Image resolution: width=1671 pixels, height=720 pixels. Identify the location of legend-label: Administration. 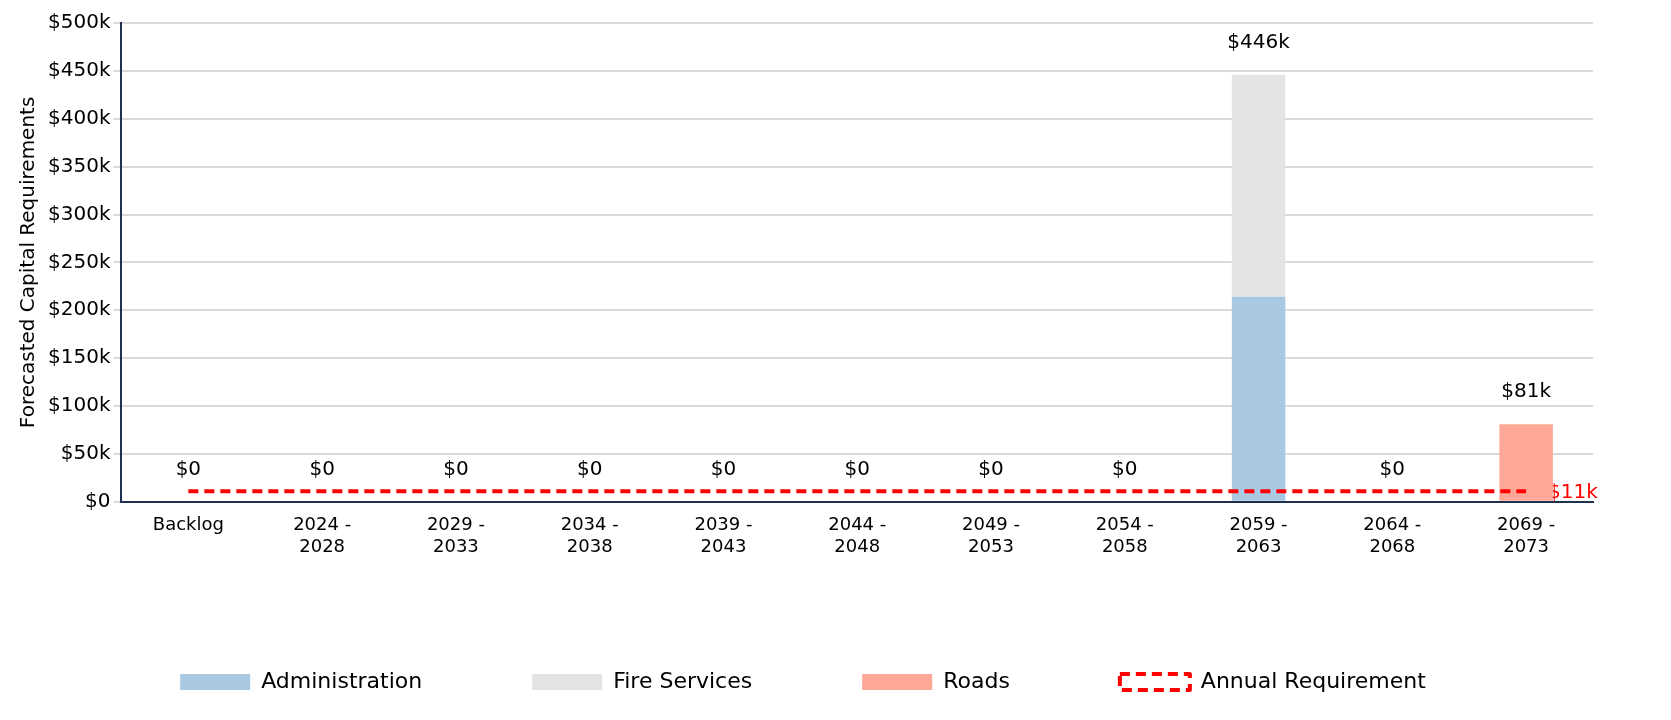
(342, 680).